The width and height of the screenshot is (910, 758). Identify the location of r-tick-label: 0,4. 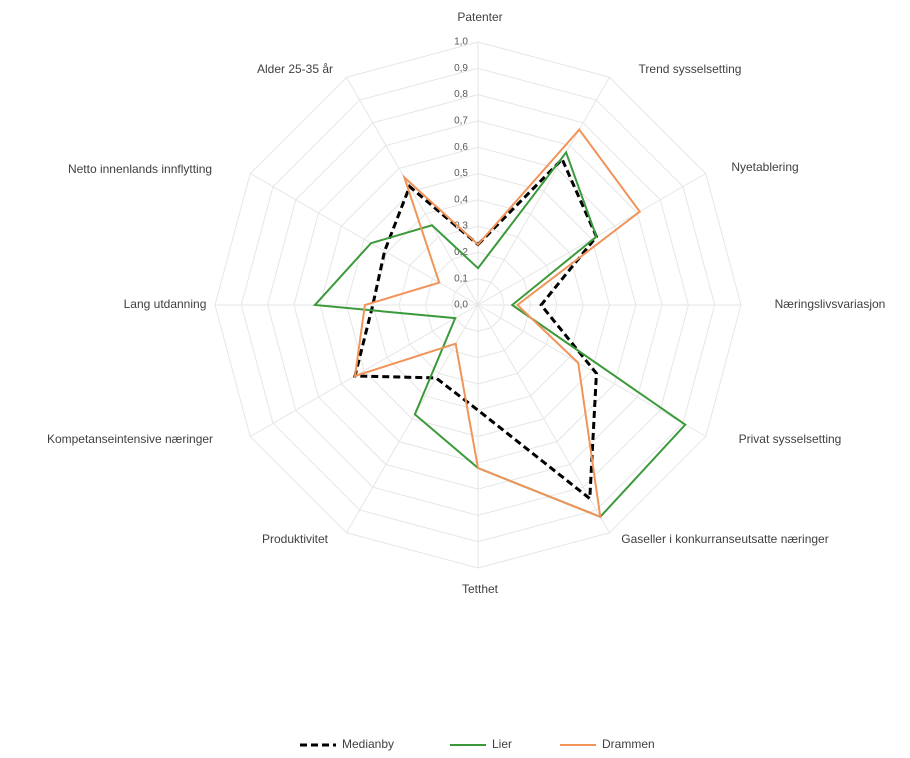
(461, 199).